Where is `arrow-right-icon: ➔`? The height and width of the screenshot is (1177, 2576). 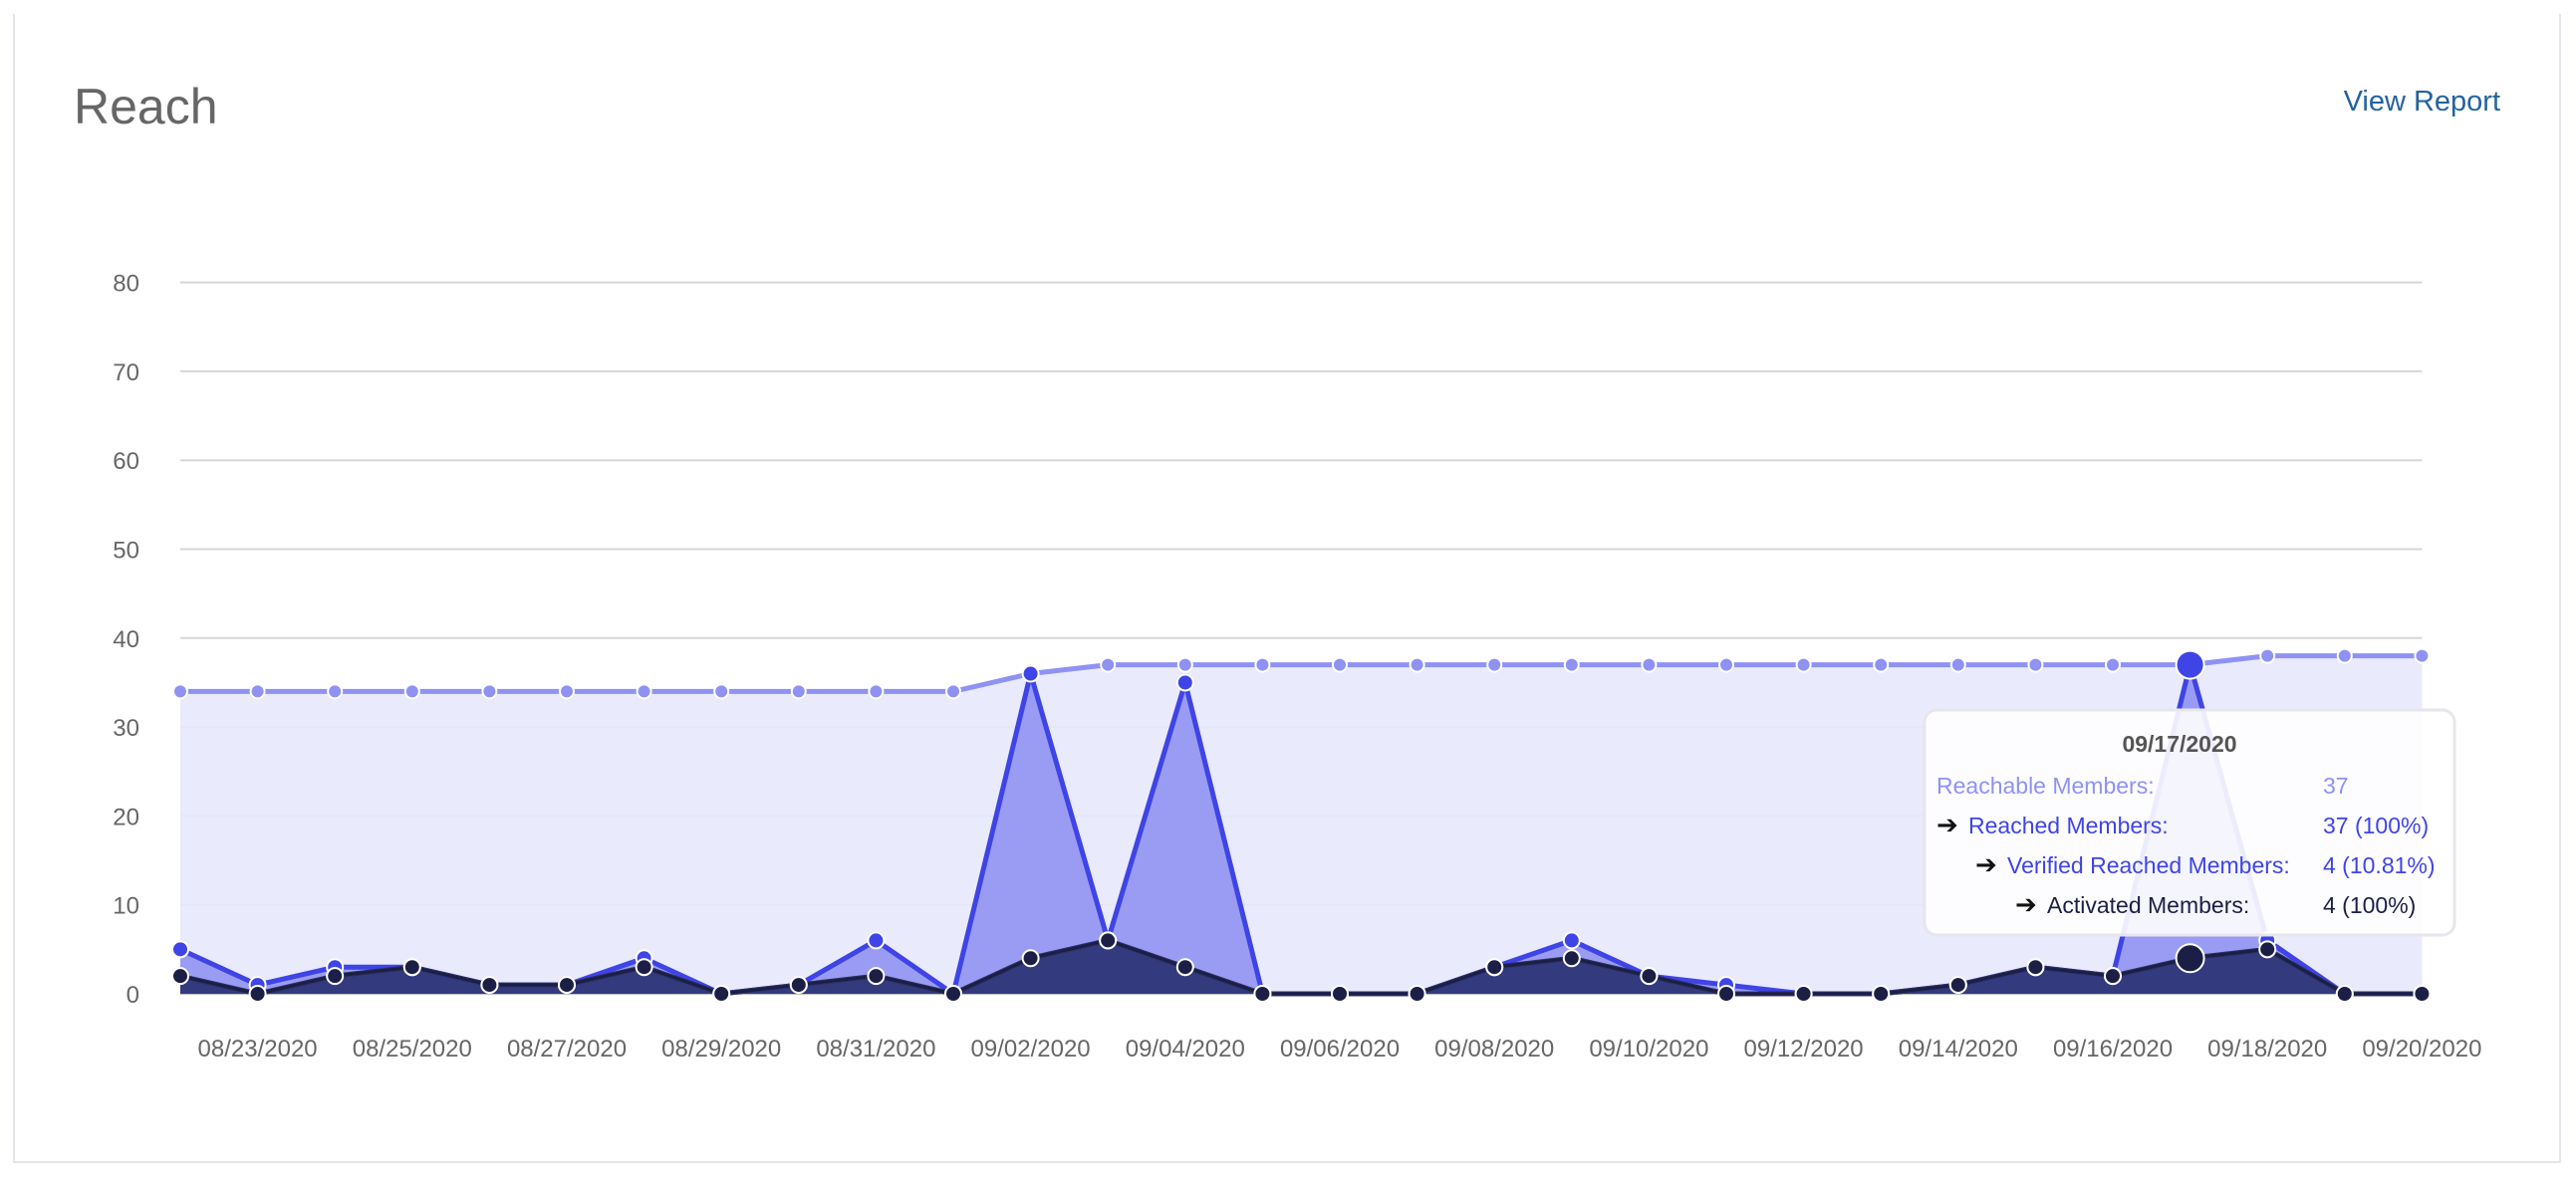
arrow-right-icon: ➔ is located at coordinates (1986, 865).